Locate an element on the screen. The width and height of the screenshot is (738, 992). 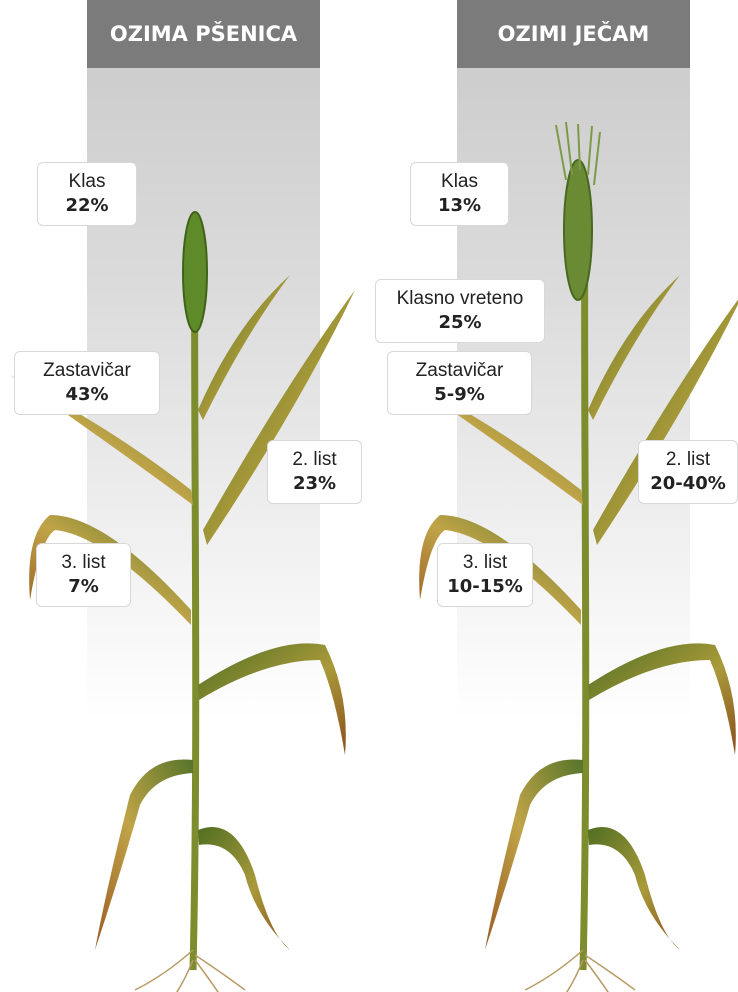
part-value: 20-40% is located at coordinates (688, 483).